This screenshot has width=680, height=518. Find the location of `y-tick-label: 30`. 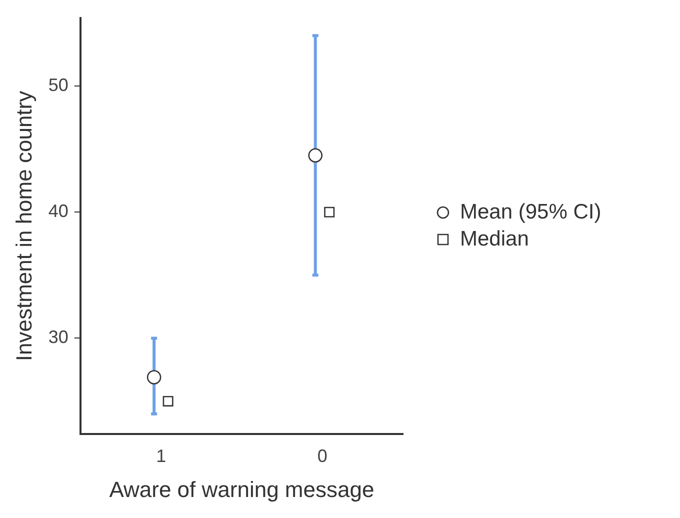

y-tick-label: 30 is located at coordinates (58, 337).